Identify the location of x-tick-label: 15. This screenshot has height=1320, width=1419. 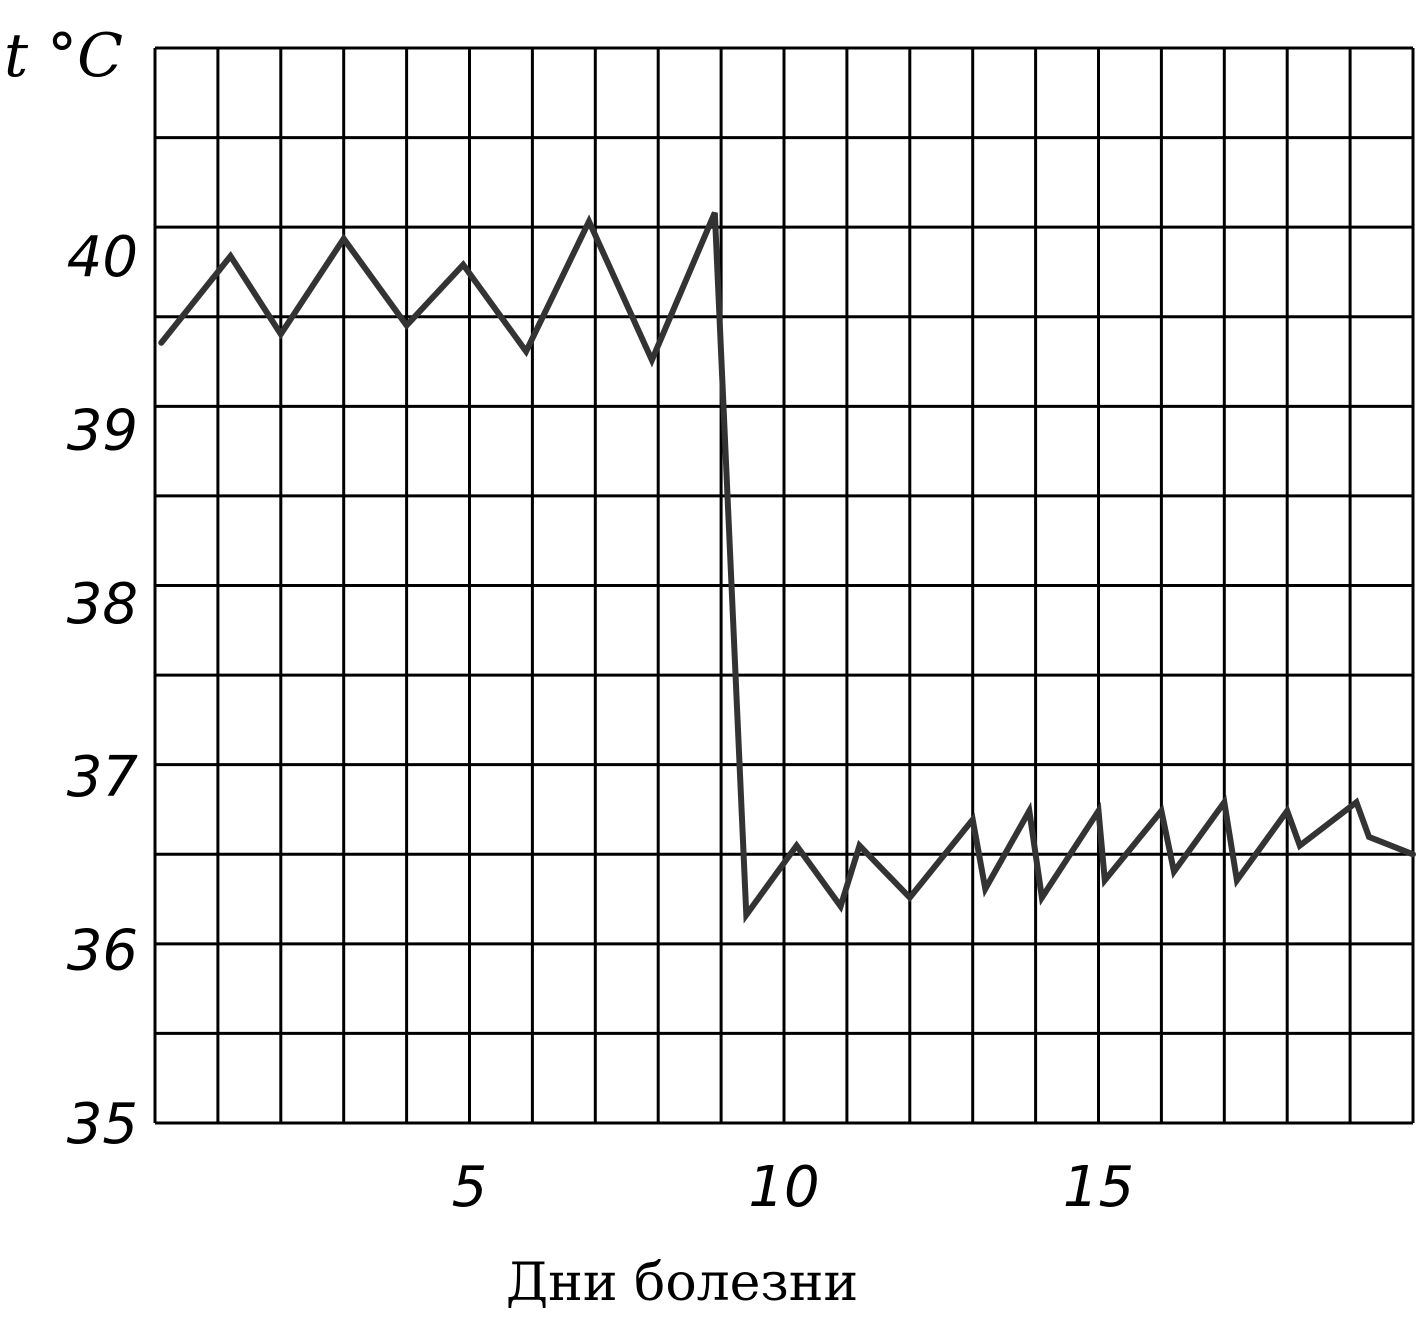
(1098, 1187).